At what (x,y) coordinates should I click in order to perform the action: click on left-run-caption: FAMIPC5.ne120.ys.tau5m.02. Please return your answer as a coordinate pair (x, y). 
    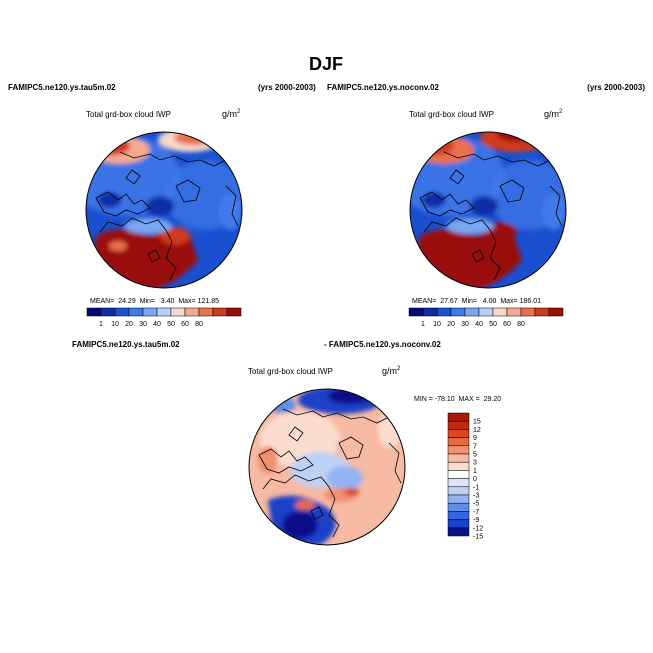
    Looking at the image, I should click on (62, 87).